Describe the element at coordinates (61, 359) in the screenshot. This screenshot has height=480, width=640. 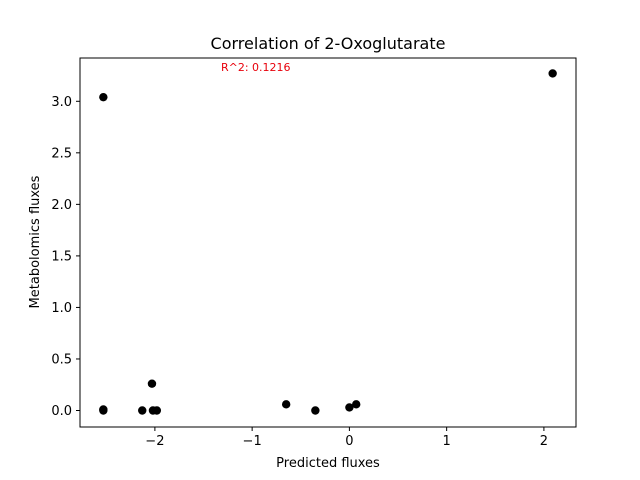
I see `y-tick-label: 0.5` at that location.